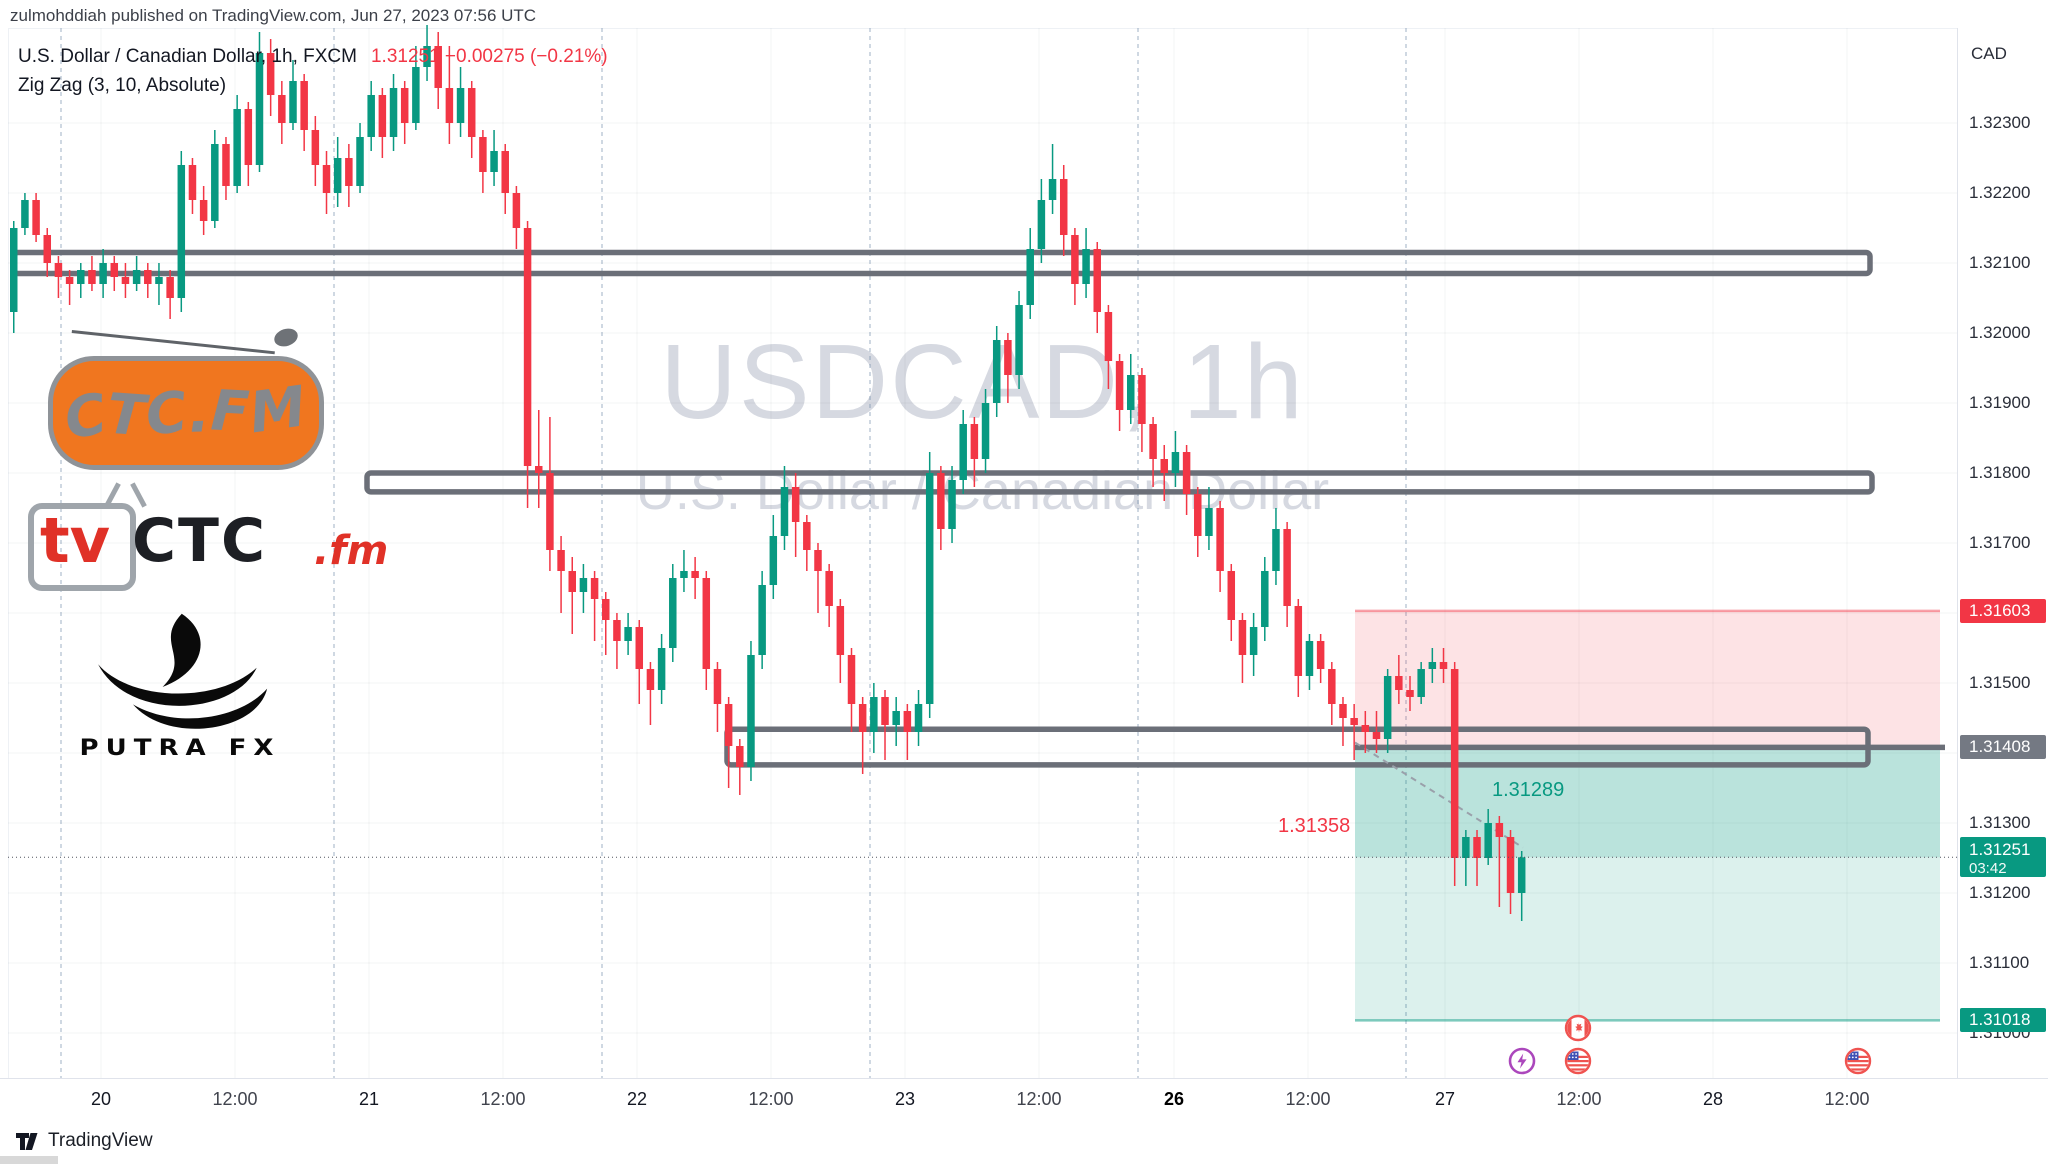  What do you see at coordinates (180, 748) in the screenshot?
I see `putrafx-logo-text: PUTRA FX` at bounding box center [180, 748].